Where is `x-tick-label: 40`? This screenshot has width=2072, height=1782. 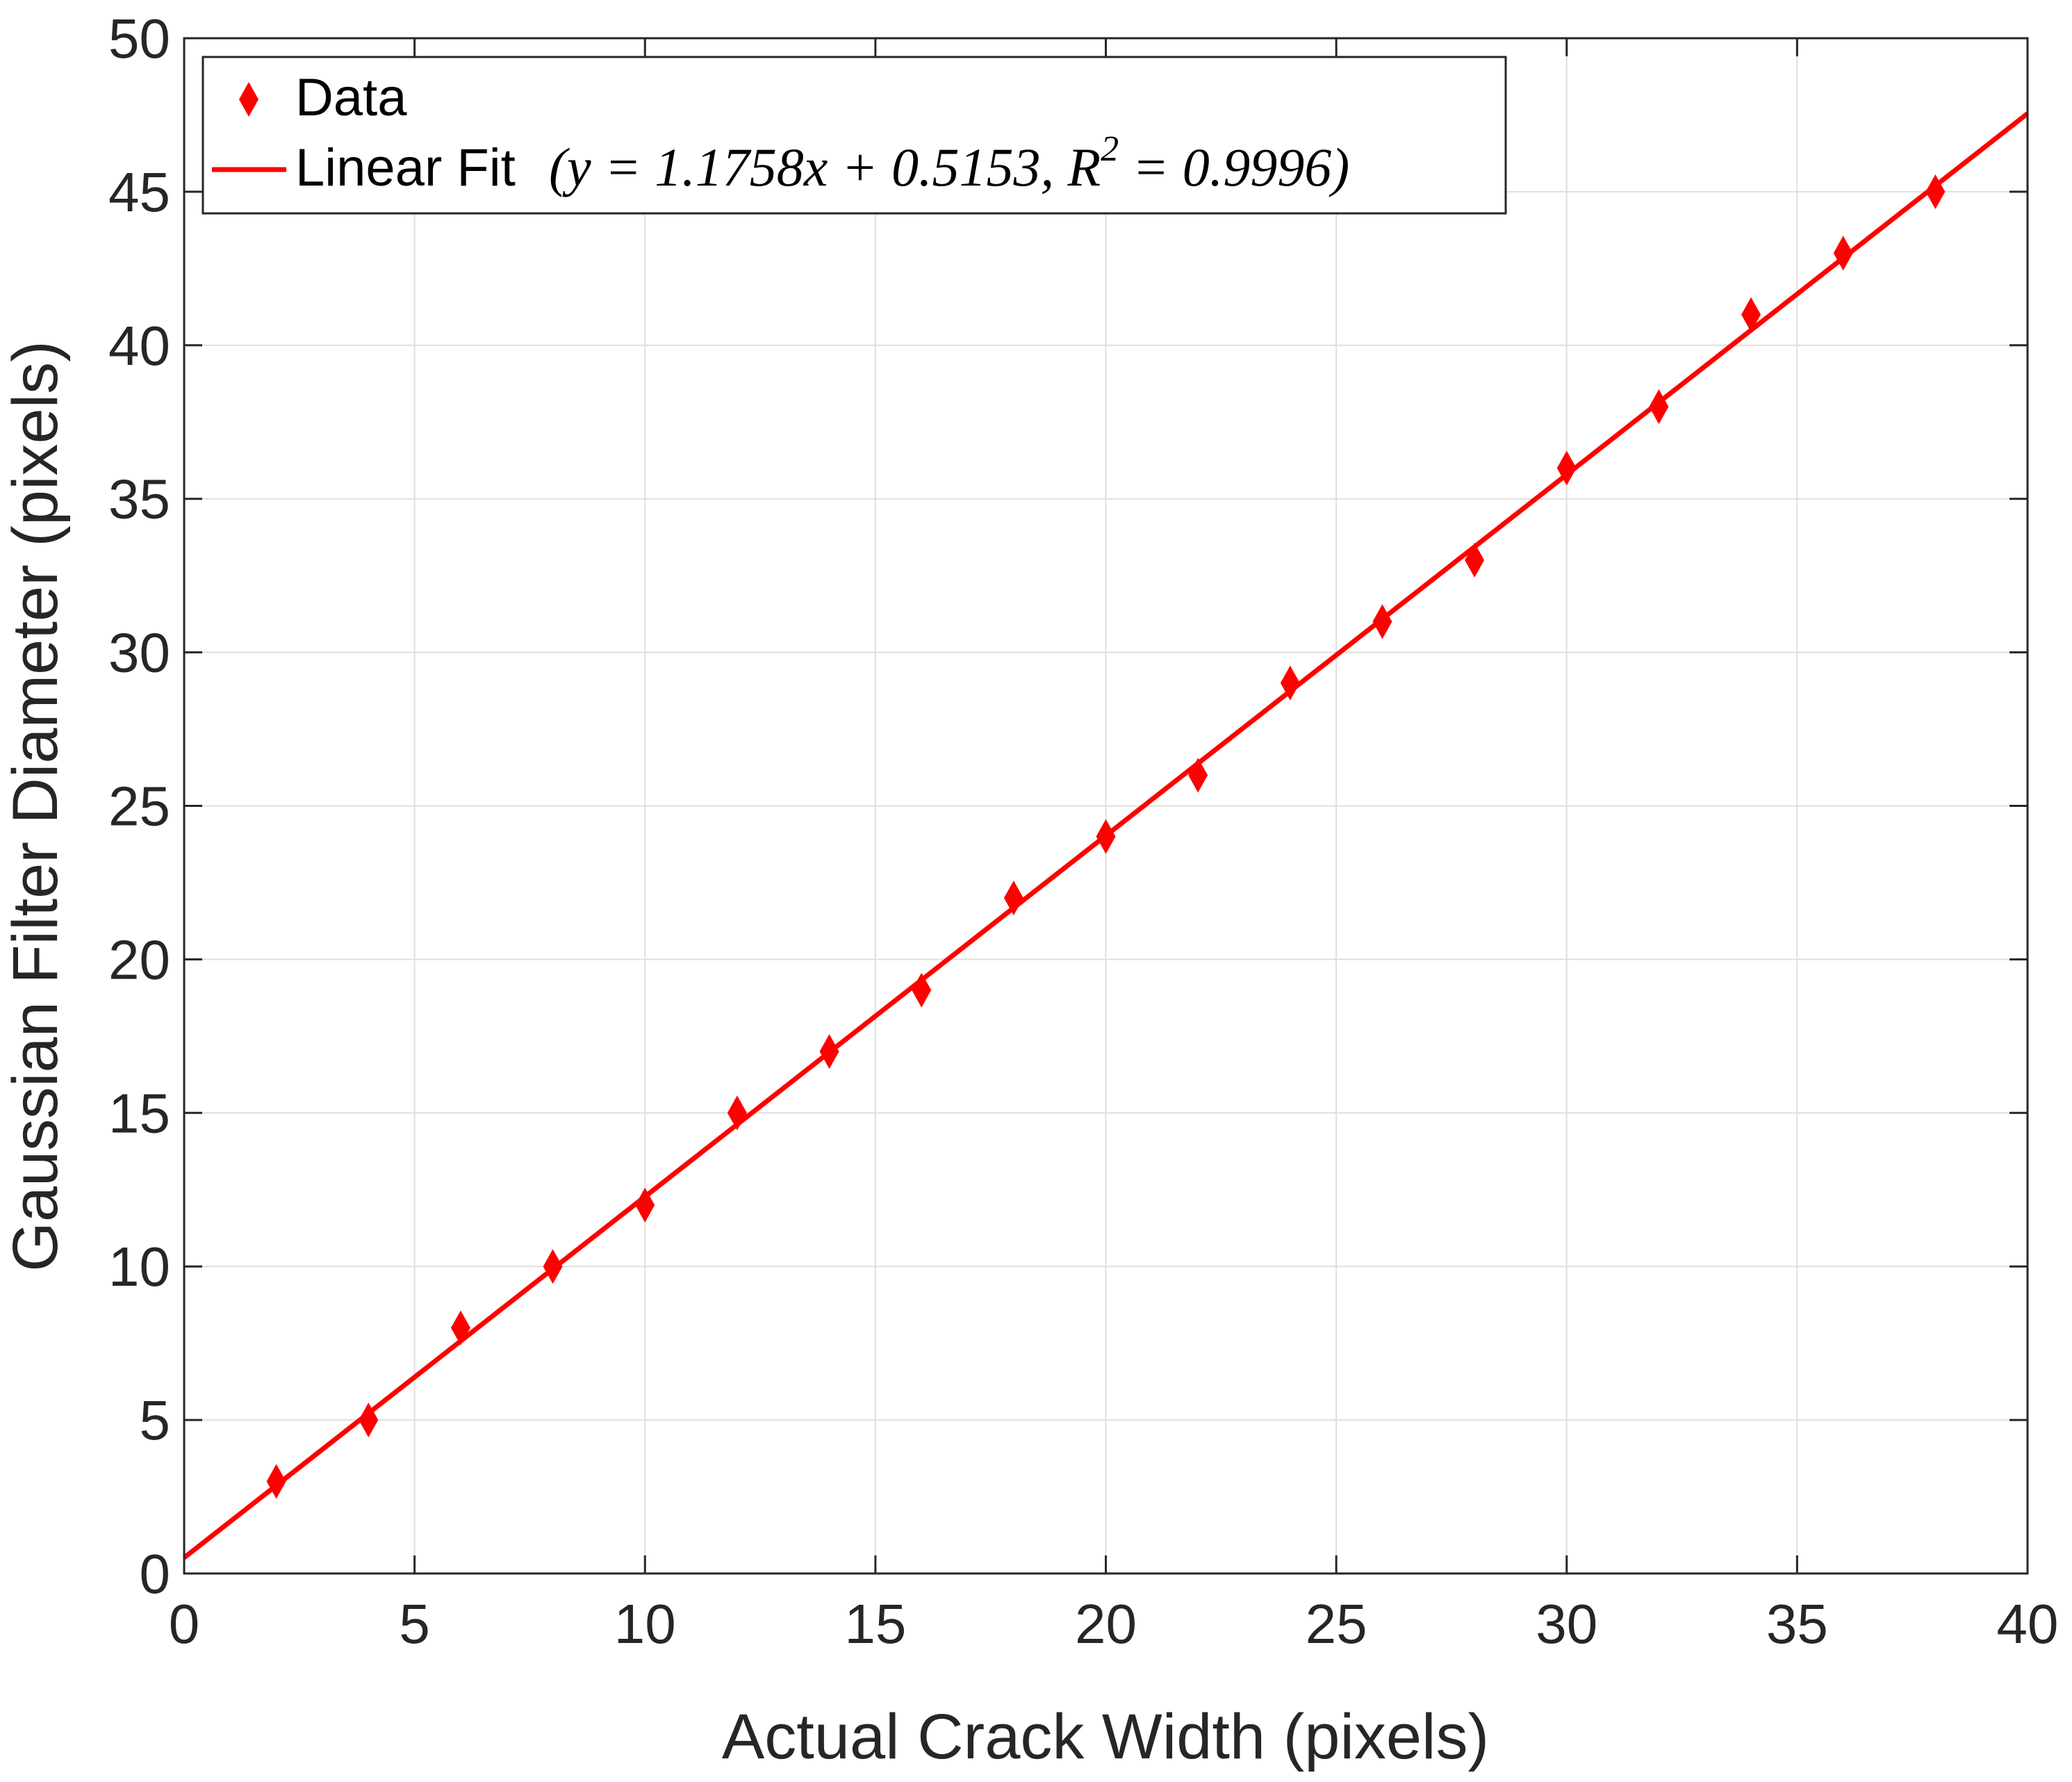 x-tick-label: 40 is located at coordinates (2028, 1624).